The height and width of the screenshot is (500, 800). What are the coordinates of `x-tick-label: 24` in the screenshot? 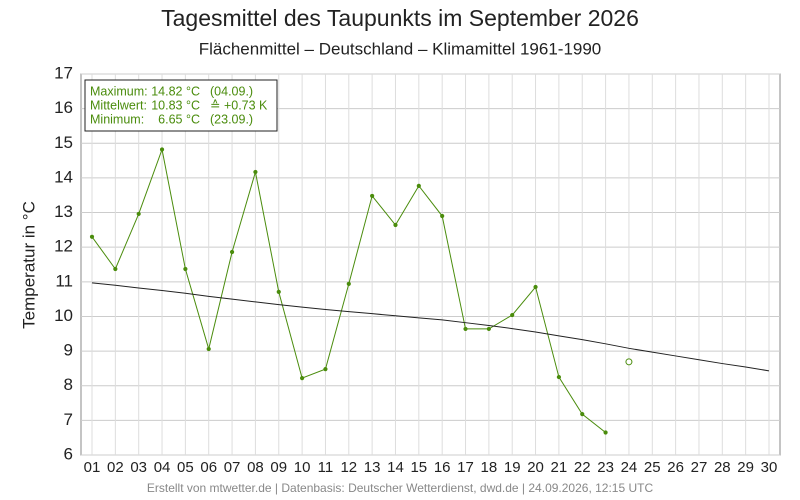 It's located at (629, 467).